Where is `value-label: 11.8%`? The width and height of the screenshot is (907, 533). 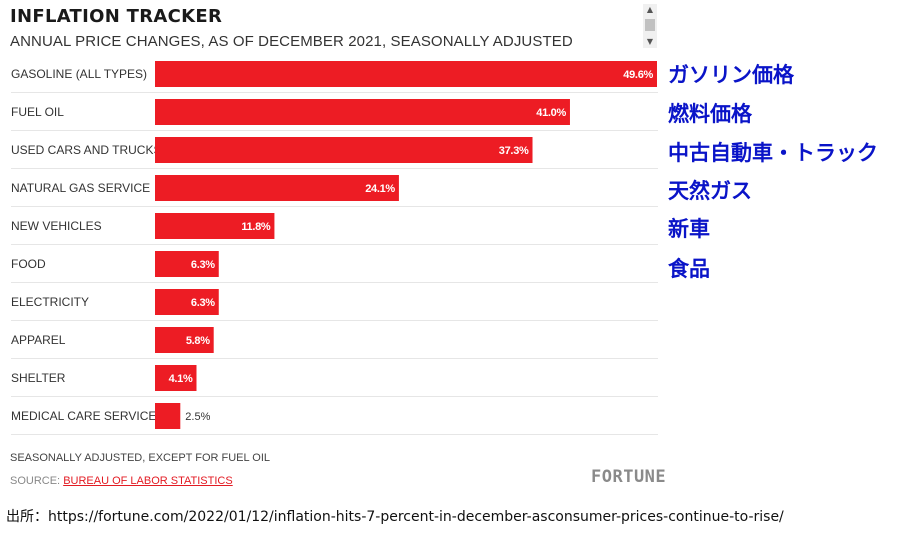
value-label: 11.8% is located at coordinates (256, 227).